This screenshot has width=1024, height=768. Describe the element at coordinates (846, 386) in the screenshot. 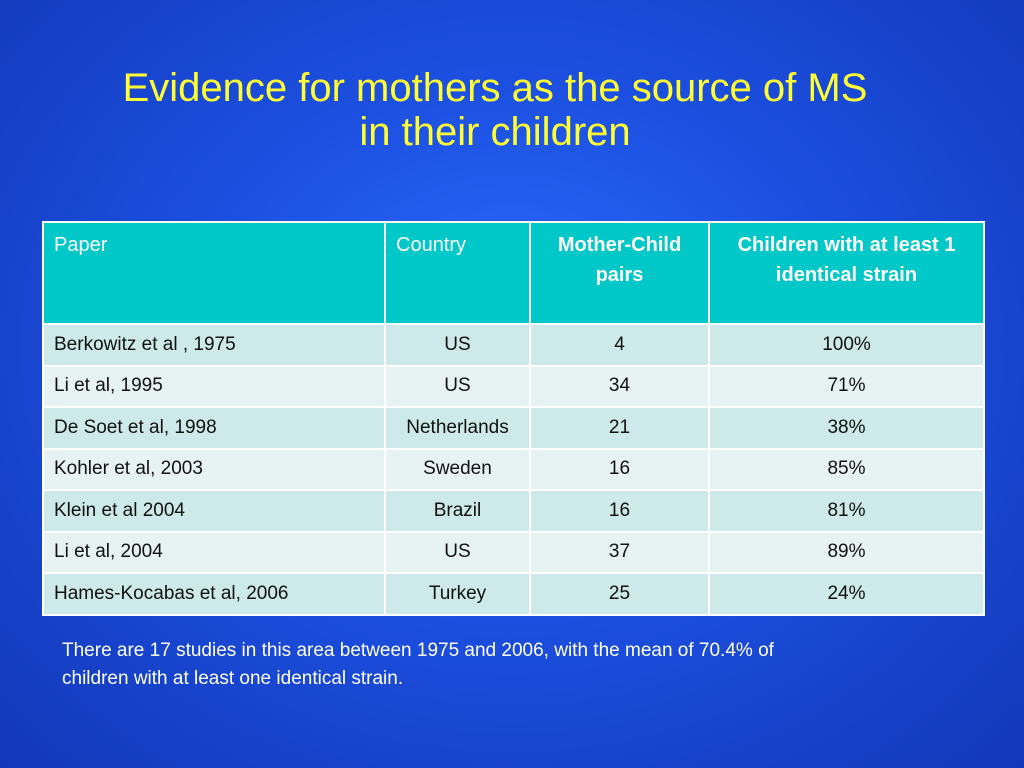

I see `cell-percent: 71%` at that location.